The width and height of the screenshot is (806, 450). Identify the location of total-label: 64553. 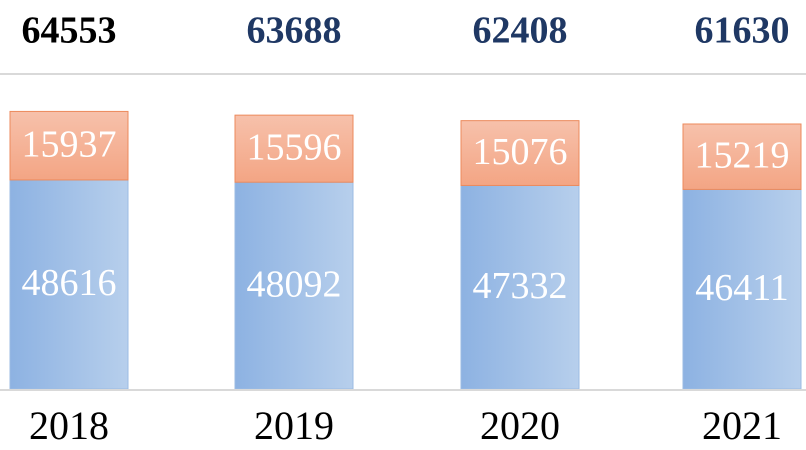
(69, 31).